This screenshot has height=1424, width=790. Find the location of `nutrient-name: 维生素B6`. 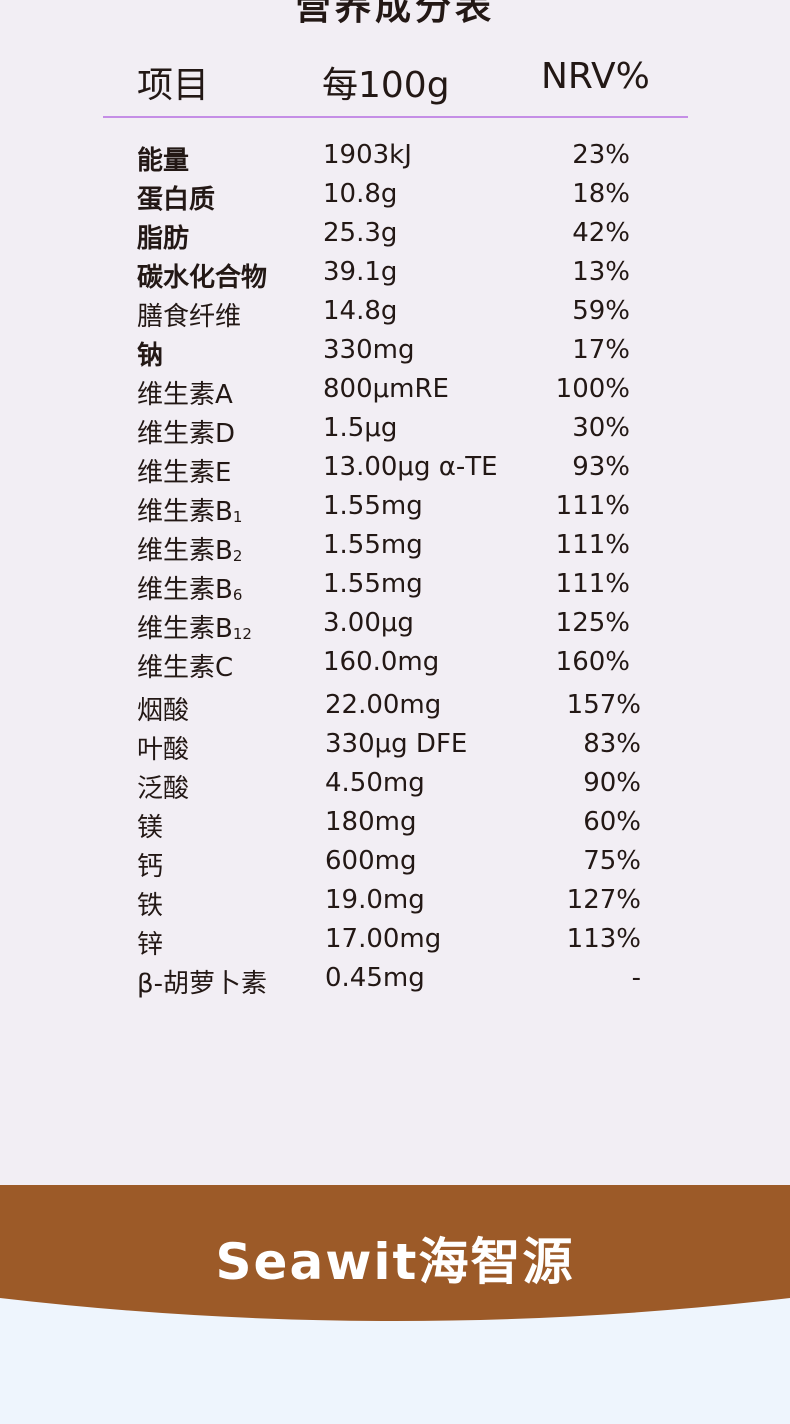

nutrient-name: 维生素B6 is located at coordinates (189, 587).